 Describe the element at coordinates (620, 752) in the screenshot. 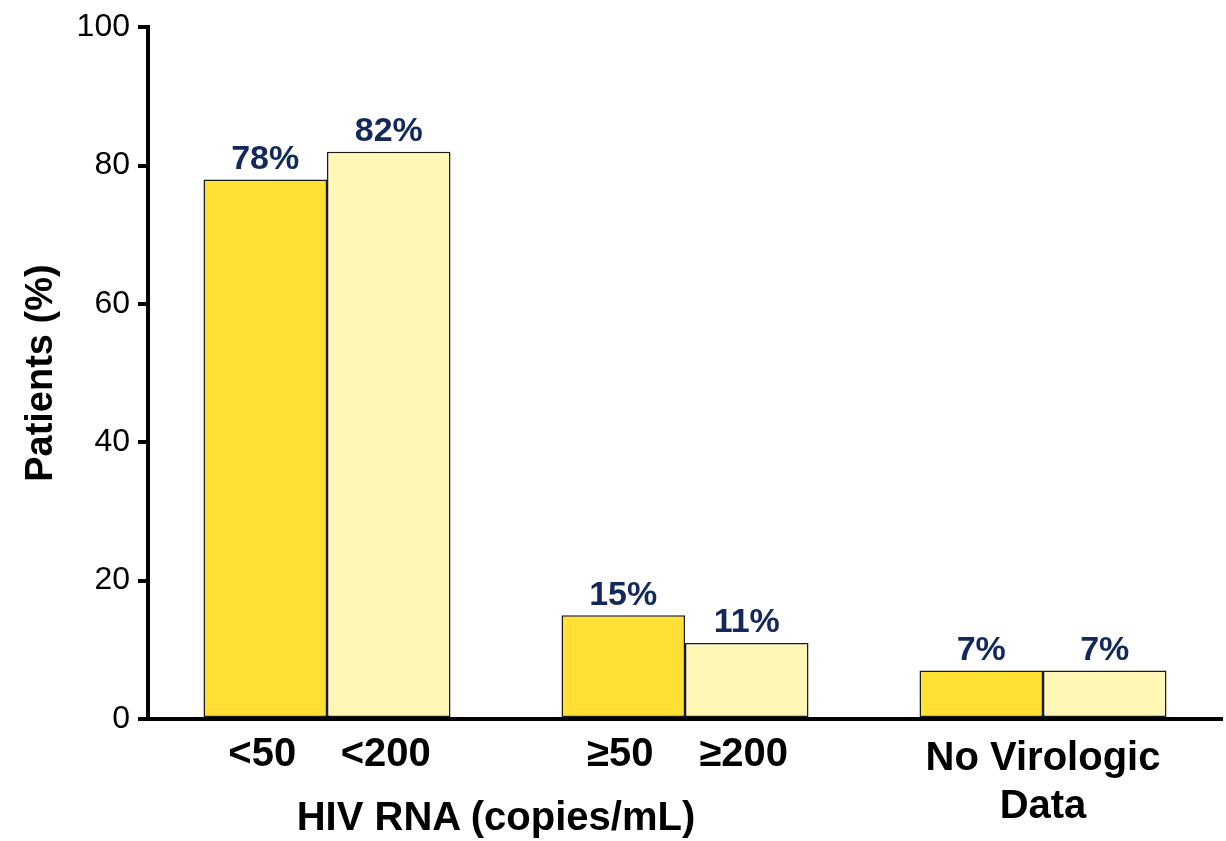

I see `text: ≥50` at that location.